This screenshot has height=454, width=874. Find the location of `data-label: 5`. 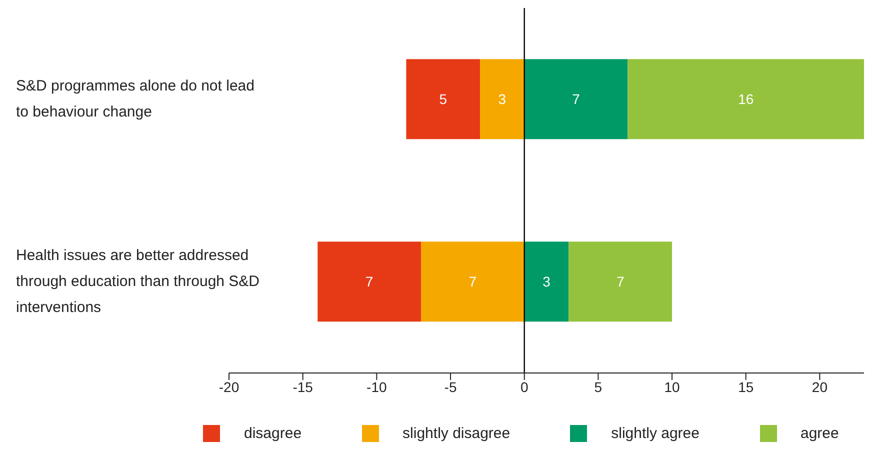

data-label: 5 is located at coordinates (443, 99).